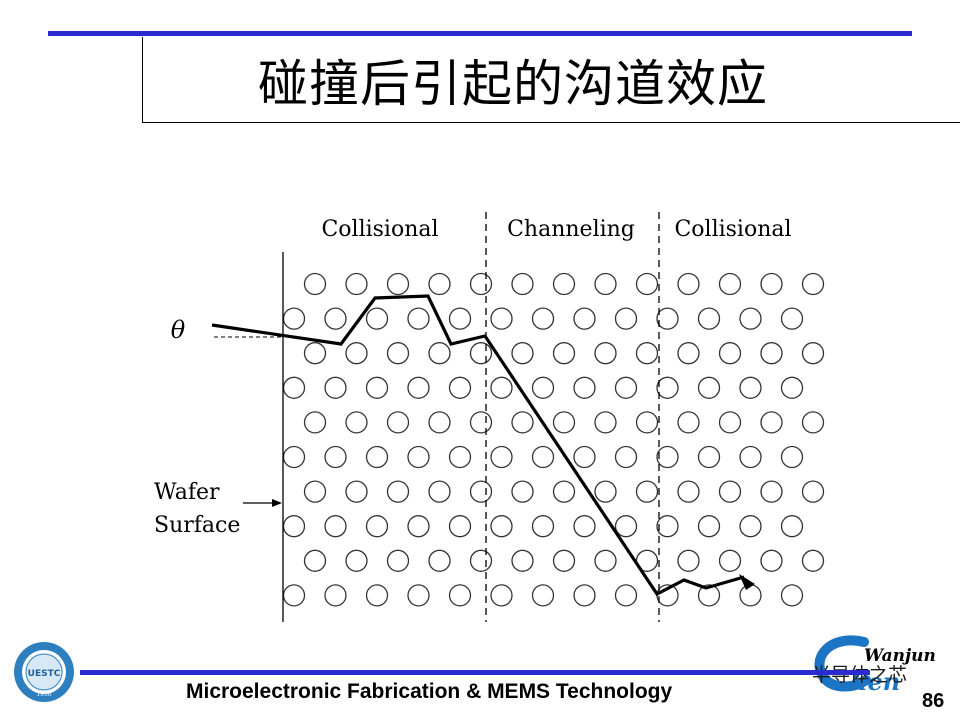 This screenshot has height=720, width=960. I want to click on logo-abbreviation: UESTC, so click(44, 674).